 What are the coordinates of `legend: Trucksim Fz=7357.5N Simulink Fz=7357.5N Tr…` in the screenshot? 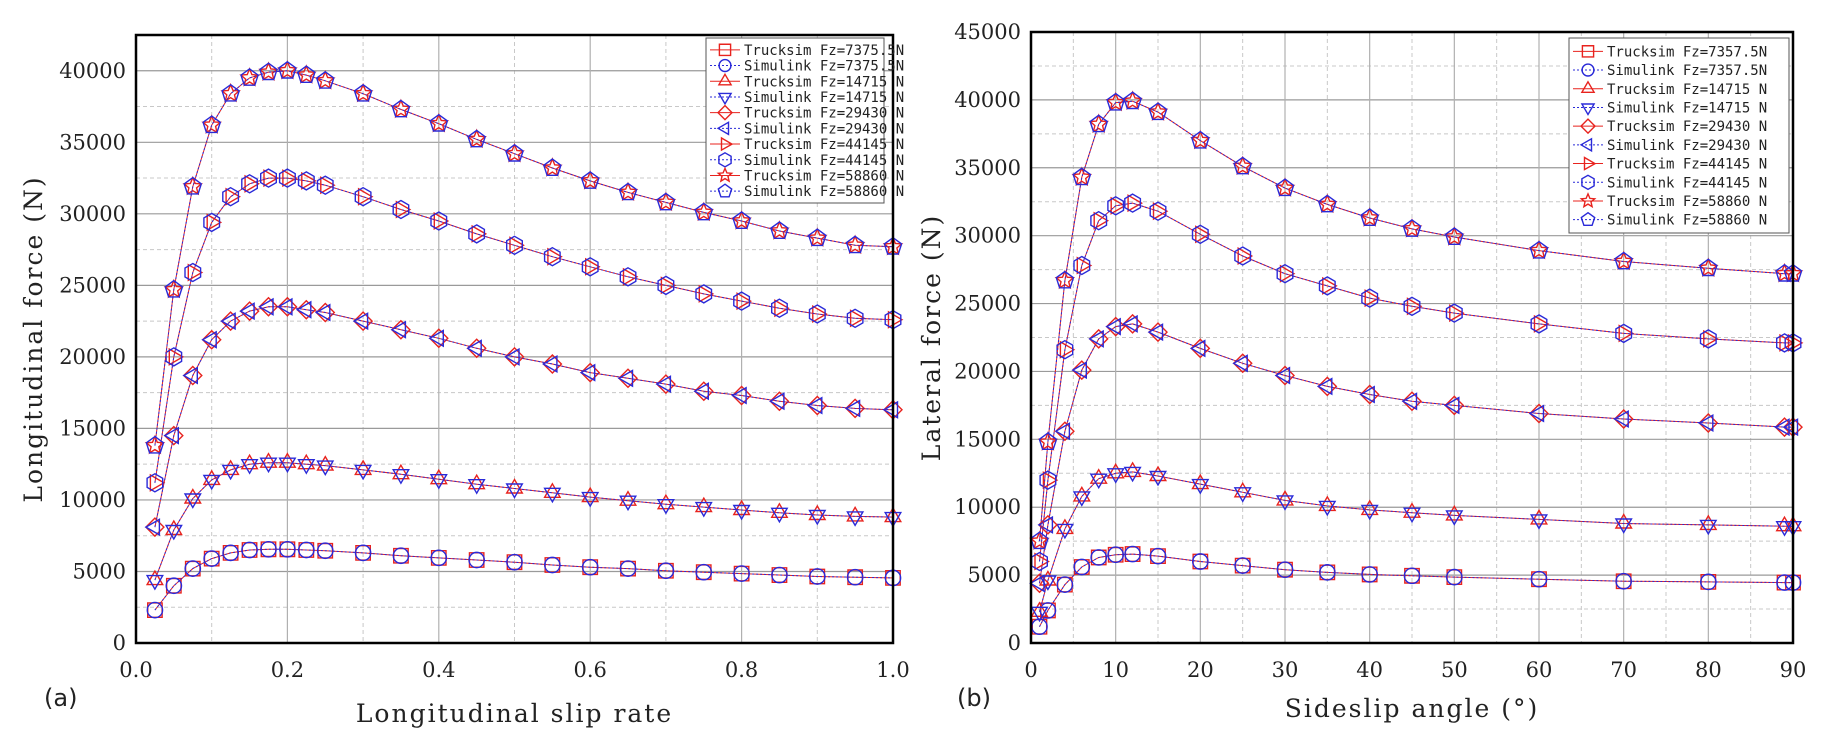 It's located at (1679, 135).